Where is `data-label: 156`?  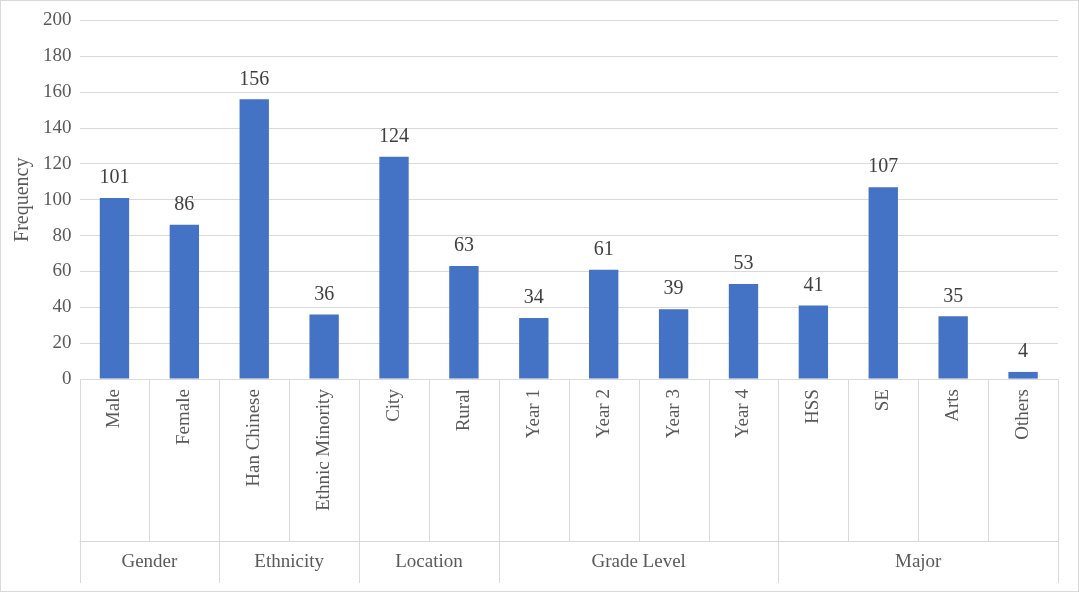 data-label: 156 is located at coordinates (254, 77).